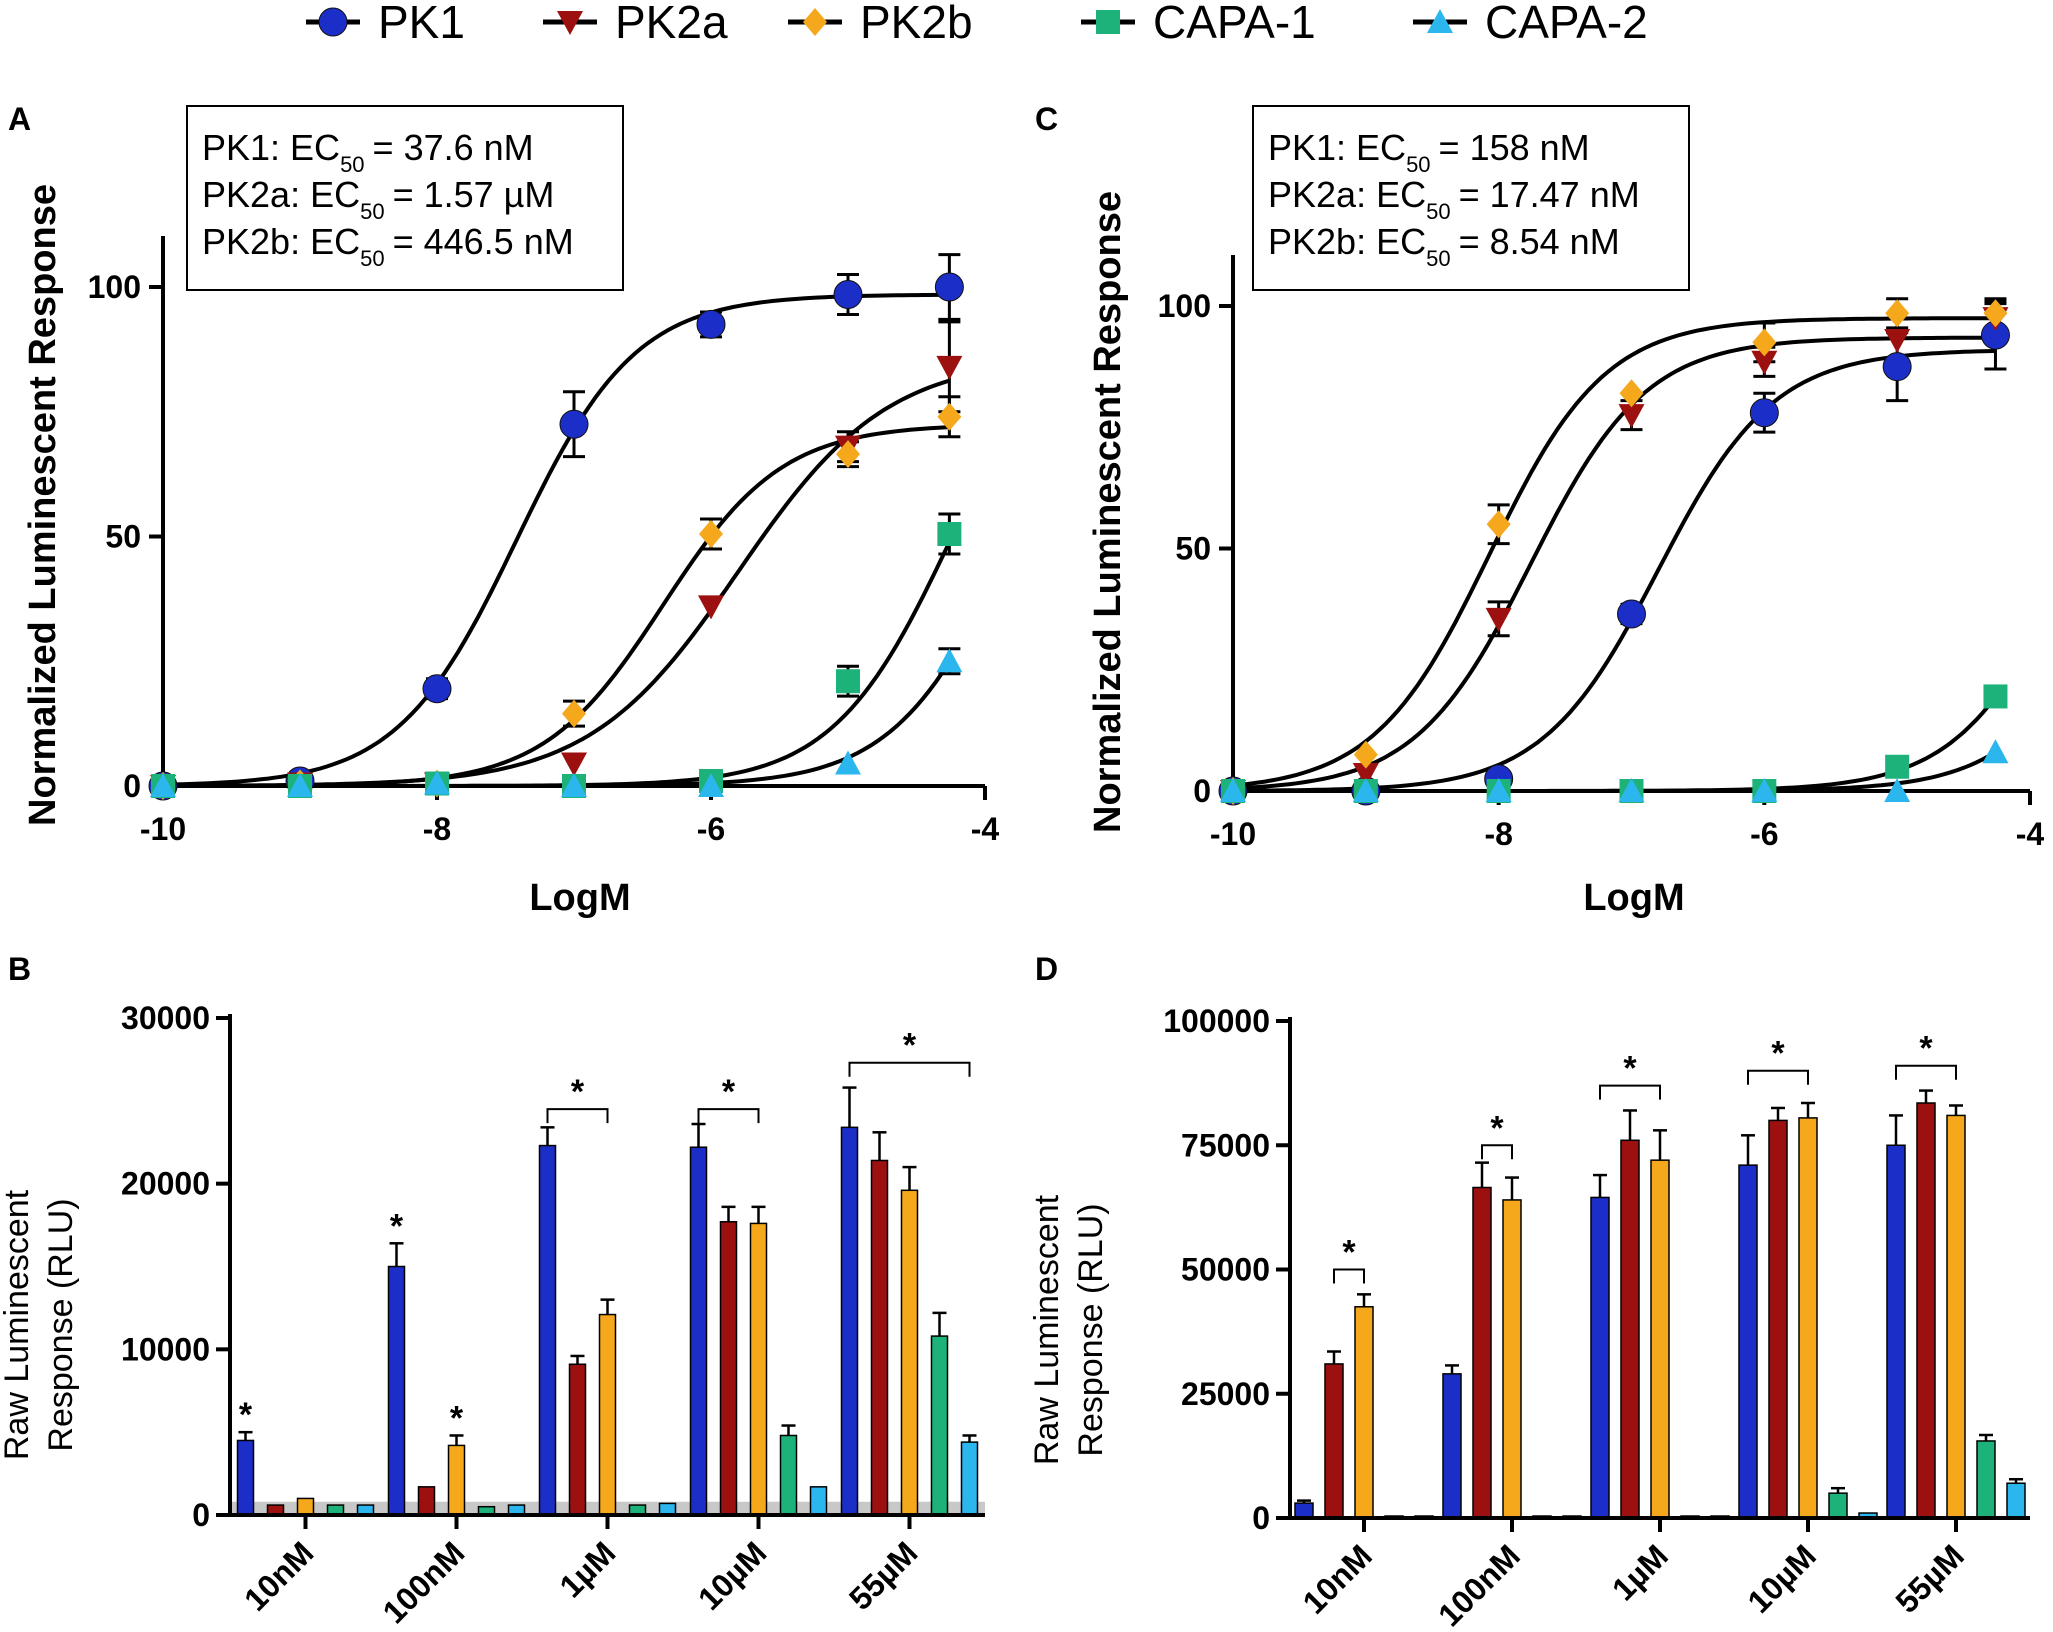  What do you see at coordinates (165, 1018) in the screenshot?
I see `y-tick-label: 30000` at bounding box center [165, 1018].